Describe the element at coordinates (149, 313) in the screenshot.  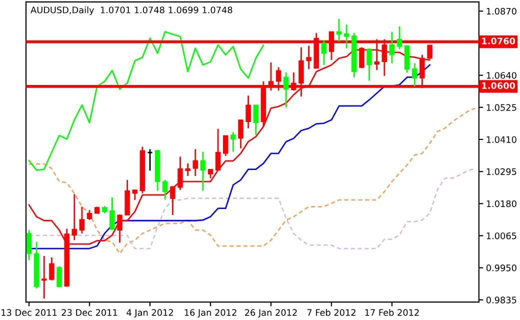
I see `x-tick-label: 4 Jan 2012` at that location.